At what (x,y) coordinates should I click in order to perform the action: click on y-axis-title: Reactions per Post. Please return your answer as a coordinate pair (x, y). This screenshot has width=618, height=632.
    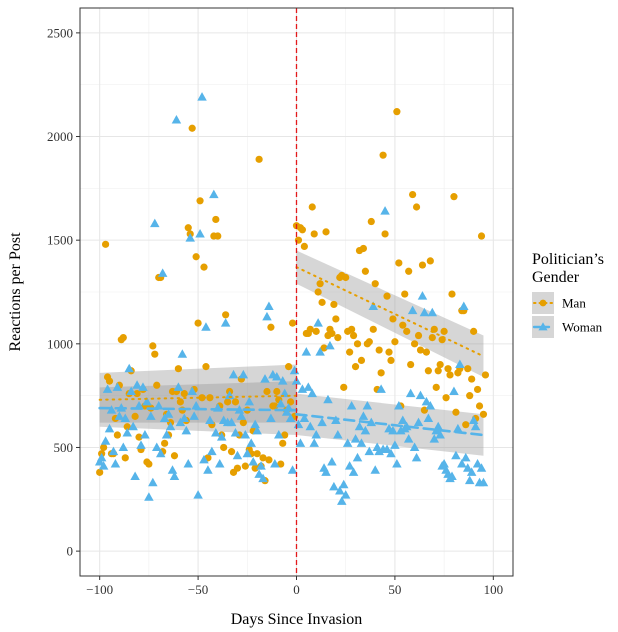
    Looking at the image, I should click on (15, 292).